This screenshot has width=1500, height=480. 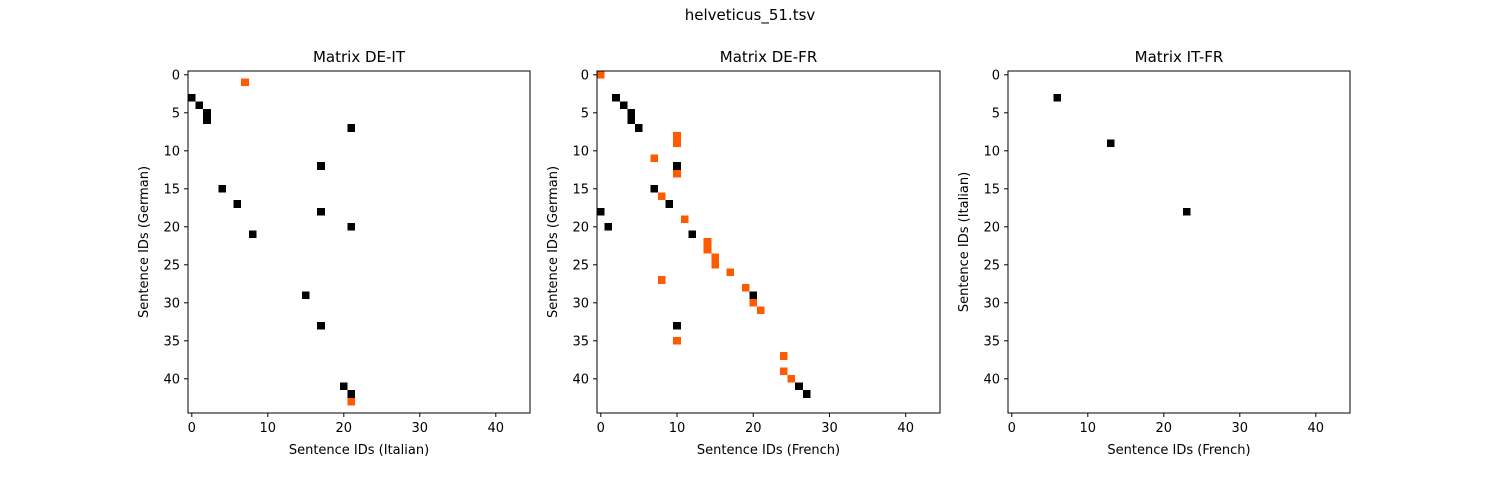 I want to click on x-axis-label: Sentence IDs (Italian), so click(x=359, y=450).